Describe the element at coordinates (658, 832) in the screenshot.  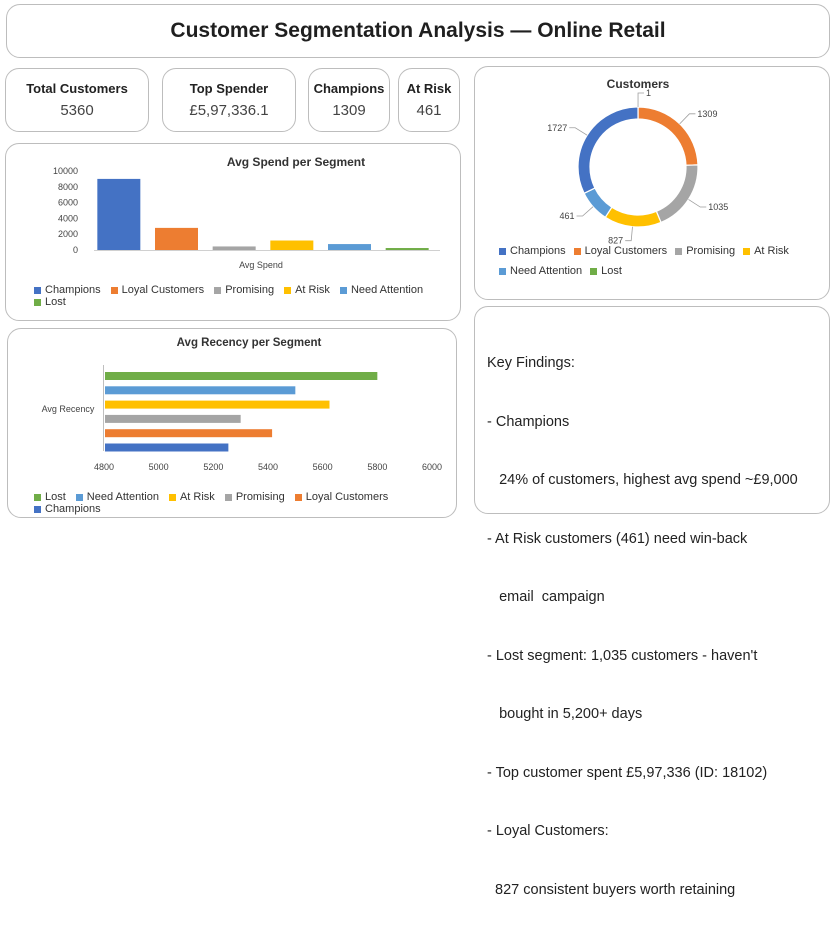
I see `finding-line: - Loyal Customers:` at that location.